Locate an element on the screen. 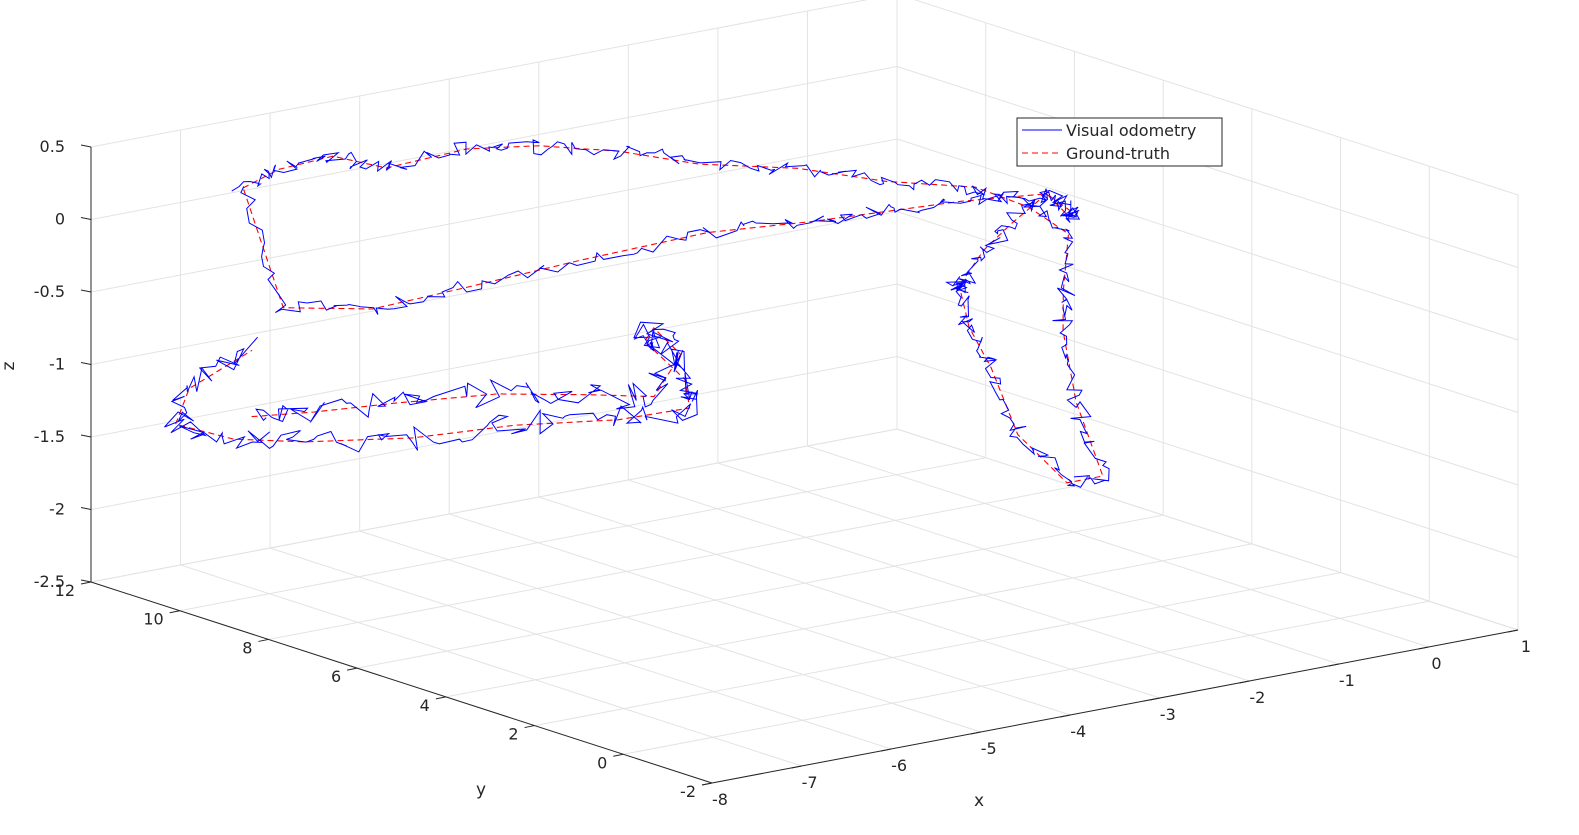 The height and width of the screenshot is (835, 1579). x-axis-label: x is located at coordinates (979, 801).